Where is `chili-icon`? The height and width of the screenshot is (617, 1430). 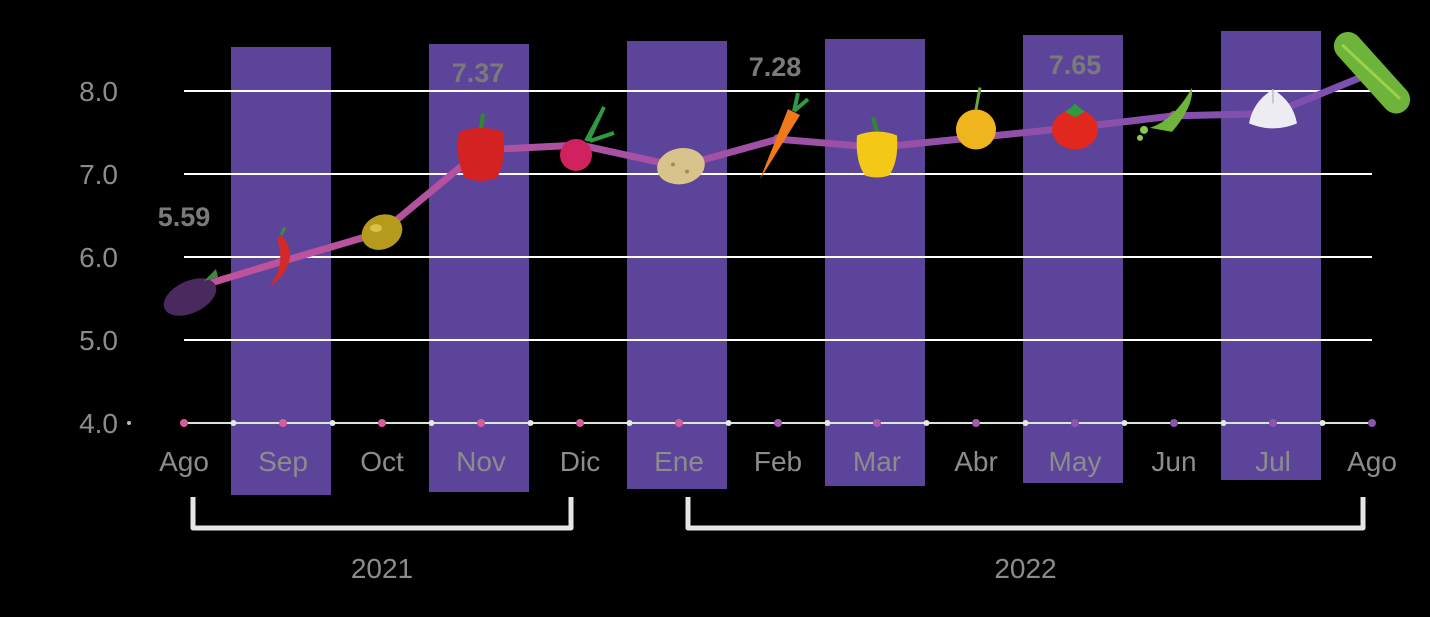 chili-icon is located at coordinates (280, 257).